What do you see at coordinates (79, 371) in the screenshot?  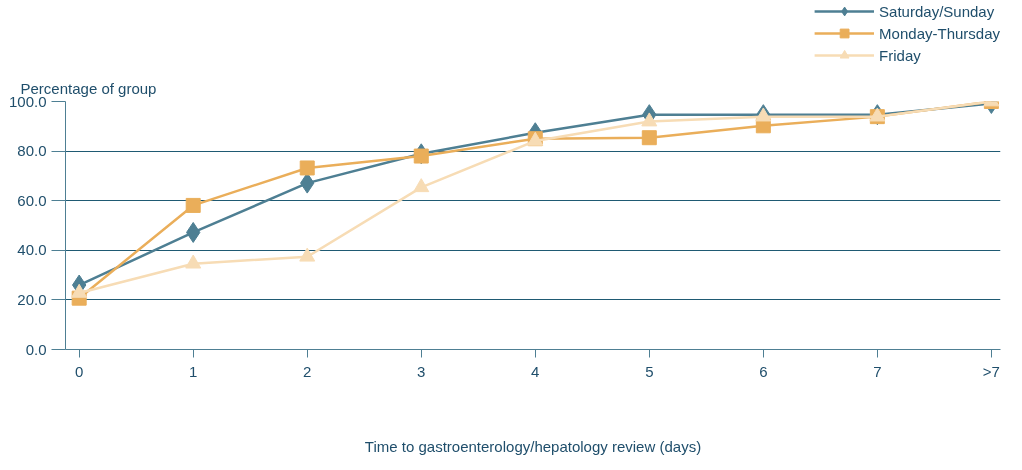 I see `x-tick-label: 0` at bounding box center [79, 371].